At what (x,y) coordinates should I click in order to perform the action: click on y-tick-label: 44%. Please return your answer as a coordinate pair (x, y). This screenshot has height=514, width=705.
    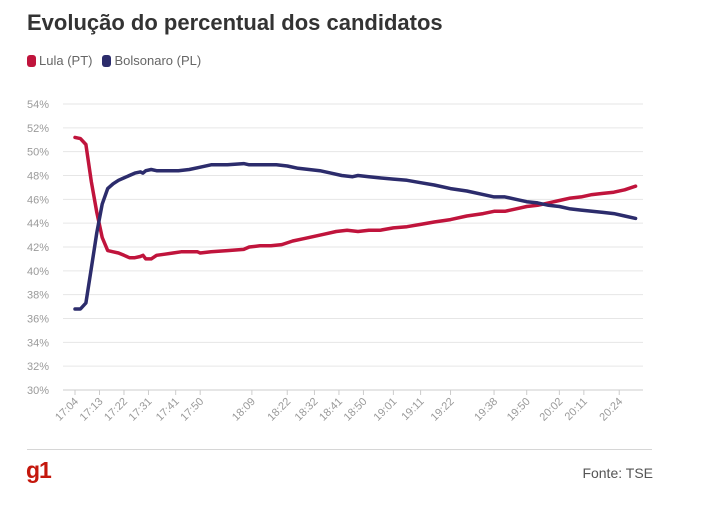
    Looking at the image, I should click on (38, 224).